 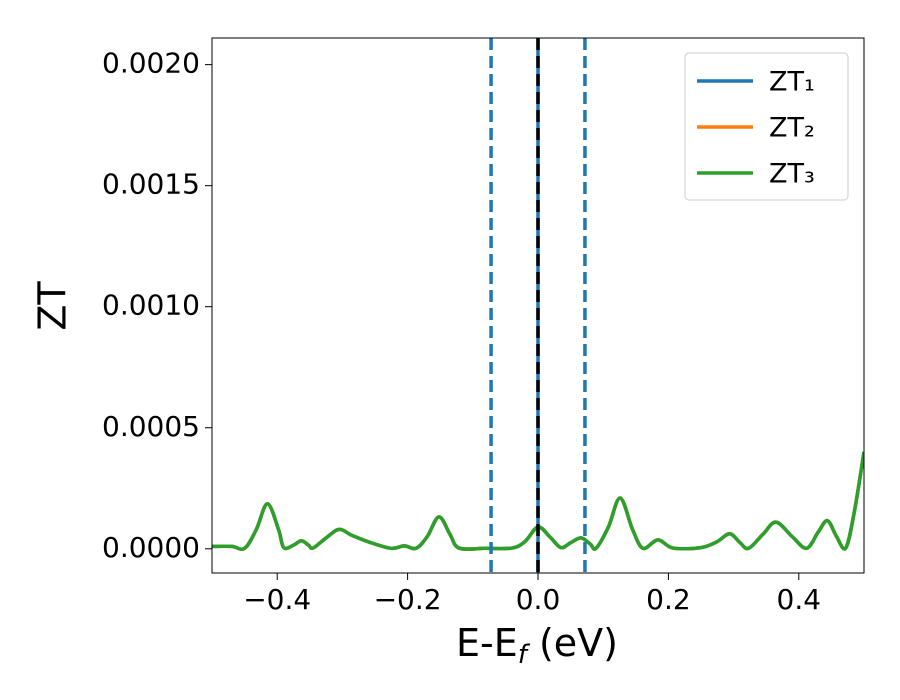 I want to click on x-tick-label: 0.2, so click(x=668, y=599).